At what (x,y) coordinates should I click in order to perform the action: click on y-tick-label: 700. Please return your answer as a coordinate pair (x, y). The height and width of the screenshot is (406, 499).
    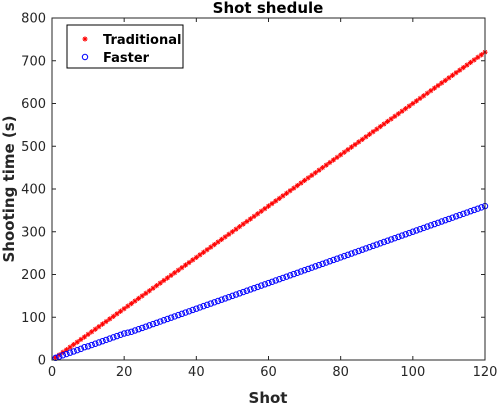
    Looking at the image, I should click on (33, 61).